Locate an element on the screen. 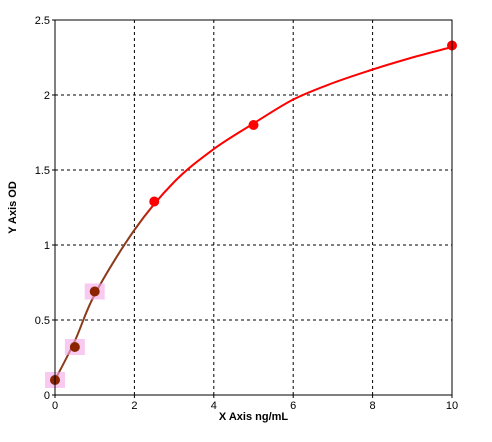 The height and width of the screenshot is (442, 492). x-tick-label: 6 is located at coordinates (293, 406).